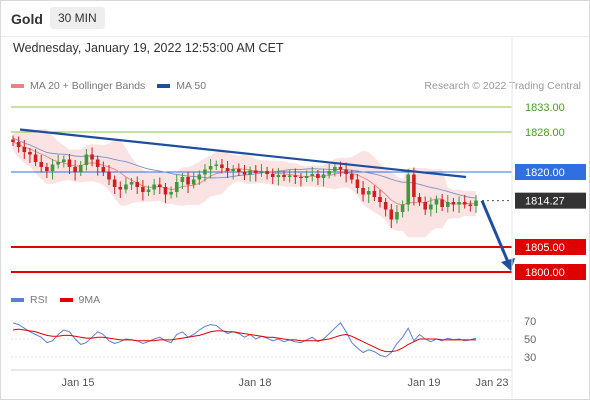 This screenshot has height=400, width=590. Describe the element at coordinates (79, 300) in the screenshot. I see `legend-item-ma9: 9MA` at that location.